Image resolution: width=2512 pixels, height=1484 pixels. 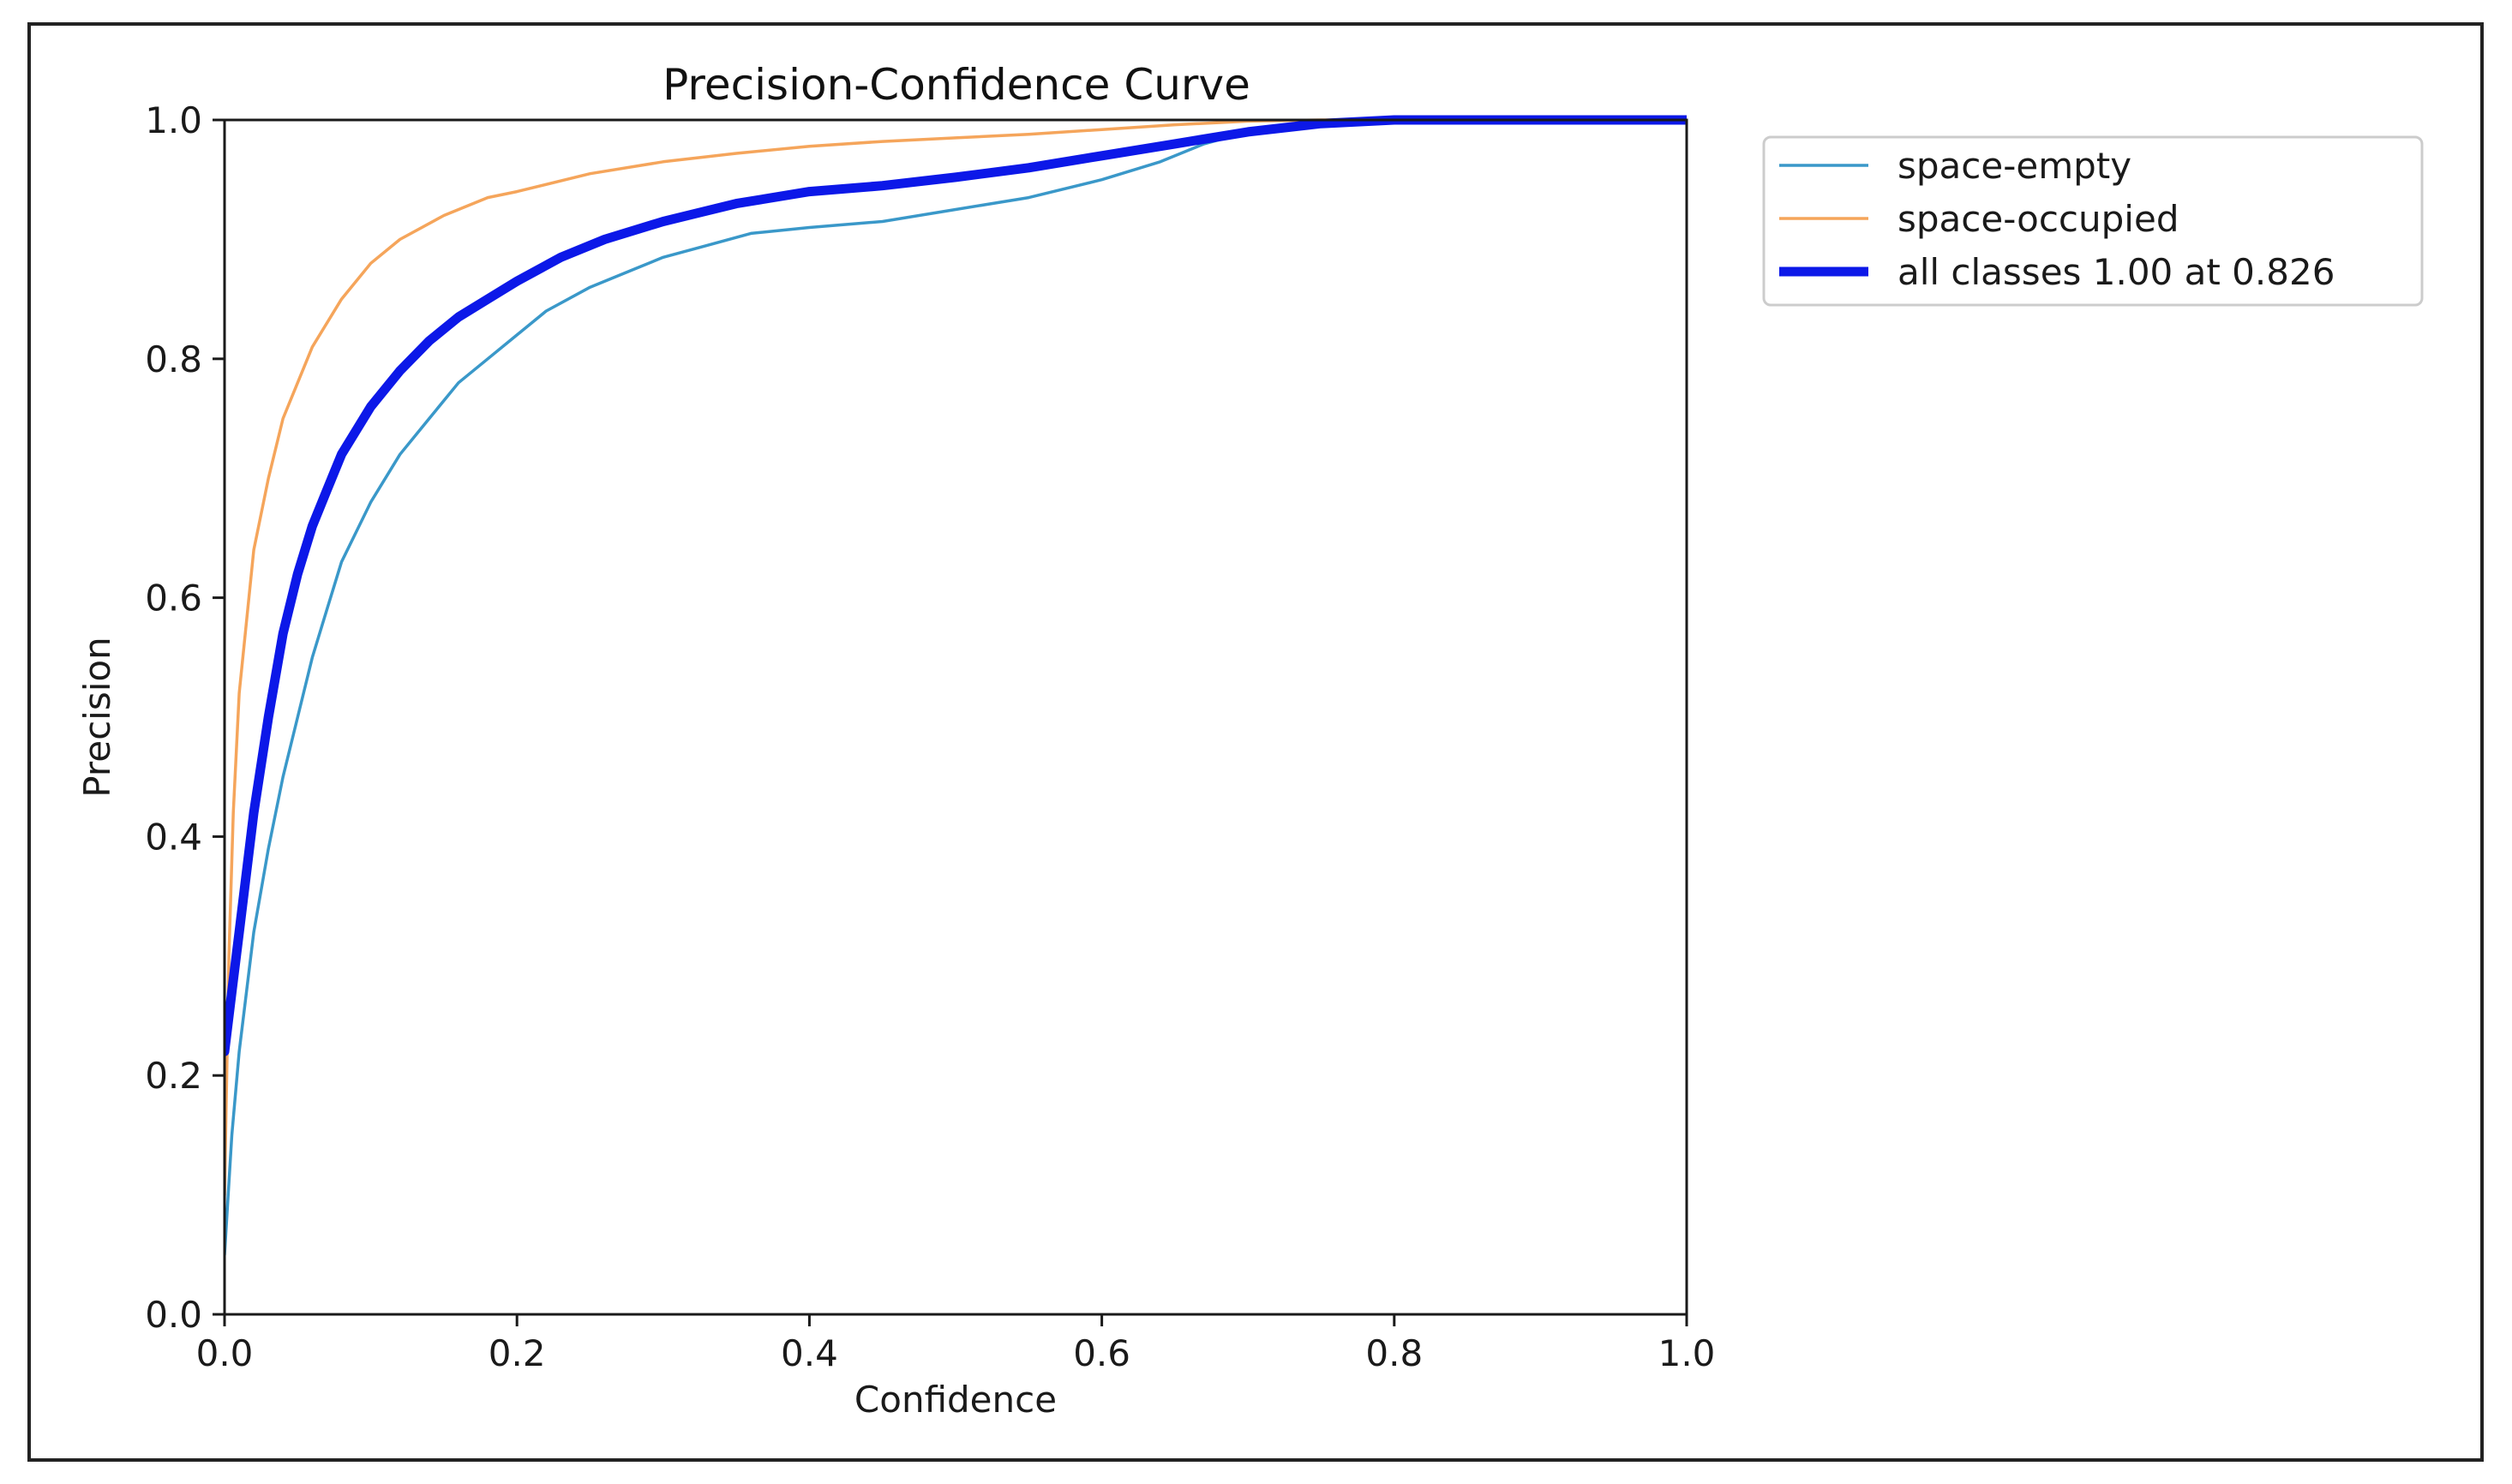 What do you see at coordinates (517, 1353) in the screenshot?
I see `x-tick-label: 0.2` at bounding box center [517, 1353].